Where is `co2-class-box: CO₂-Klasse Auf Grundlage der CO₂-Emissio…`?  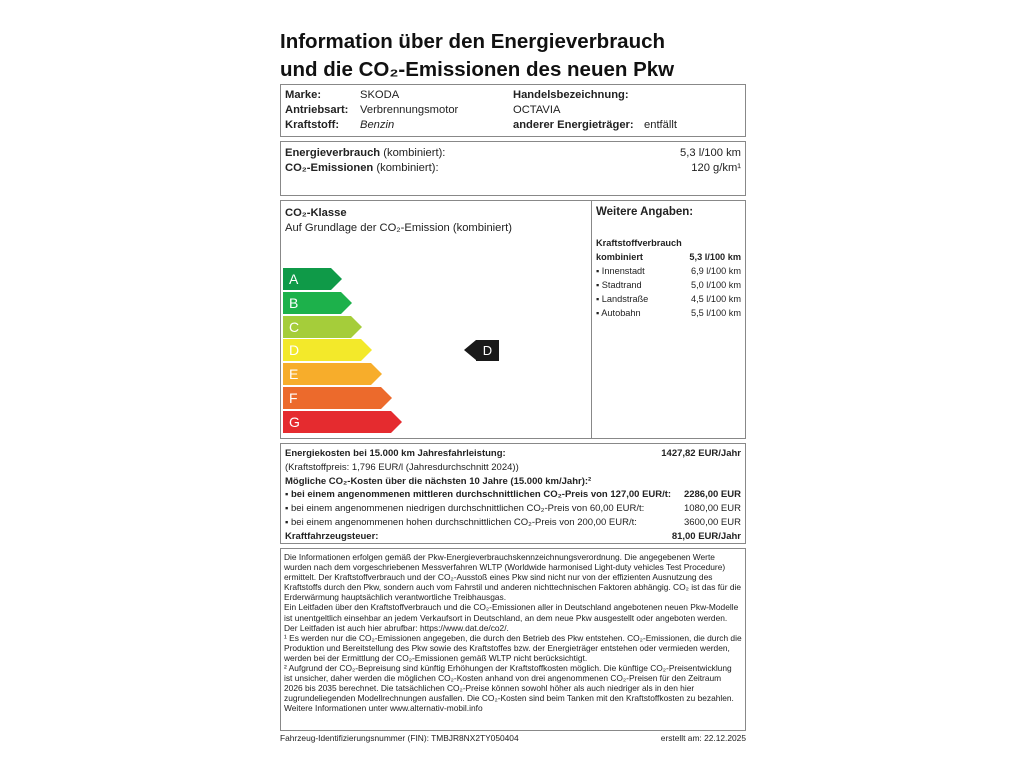
co2-class-box: CO₂-Klasse Auf Grundlage der CO₂-Emissio… is located at coordinates (436, 319).